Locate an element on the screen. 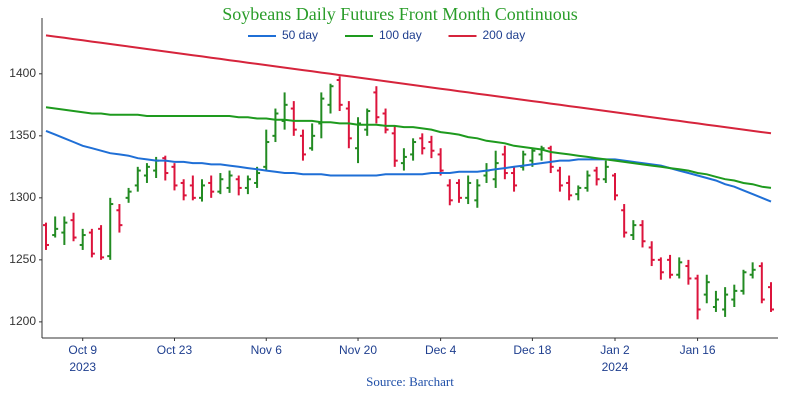 This screenshot has height=400, width=800. x-tick-label: Jan 2 is located at coordinates (615, 350).